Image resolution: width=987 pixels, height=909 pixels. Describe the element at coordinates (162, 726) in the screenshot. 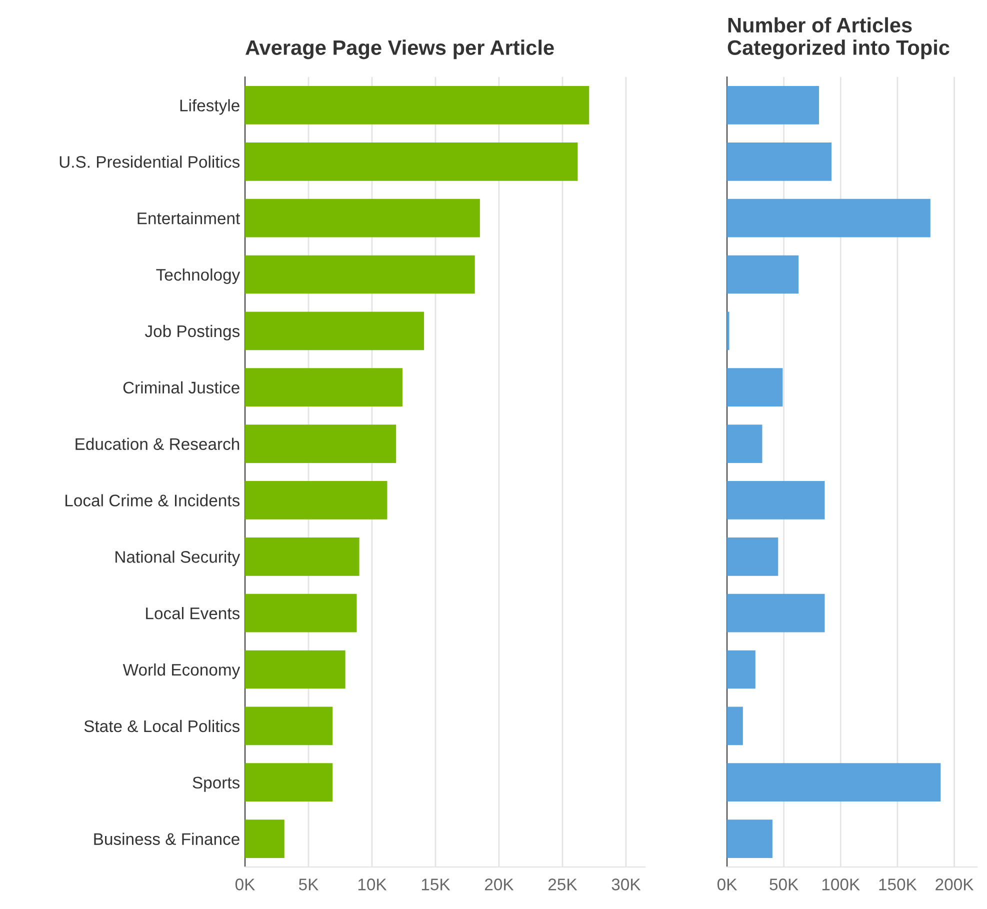

I see `y-tick-label: State & Local Politics` at that location.